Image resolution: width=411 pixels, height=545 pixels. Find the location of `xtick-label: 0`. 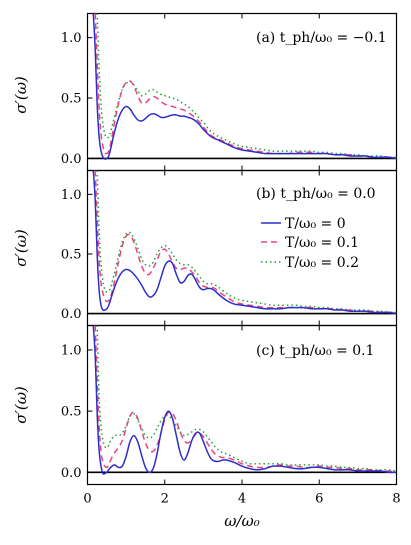

xtick-label: 0 is located at coordinates (87, 499).